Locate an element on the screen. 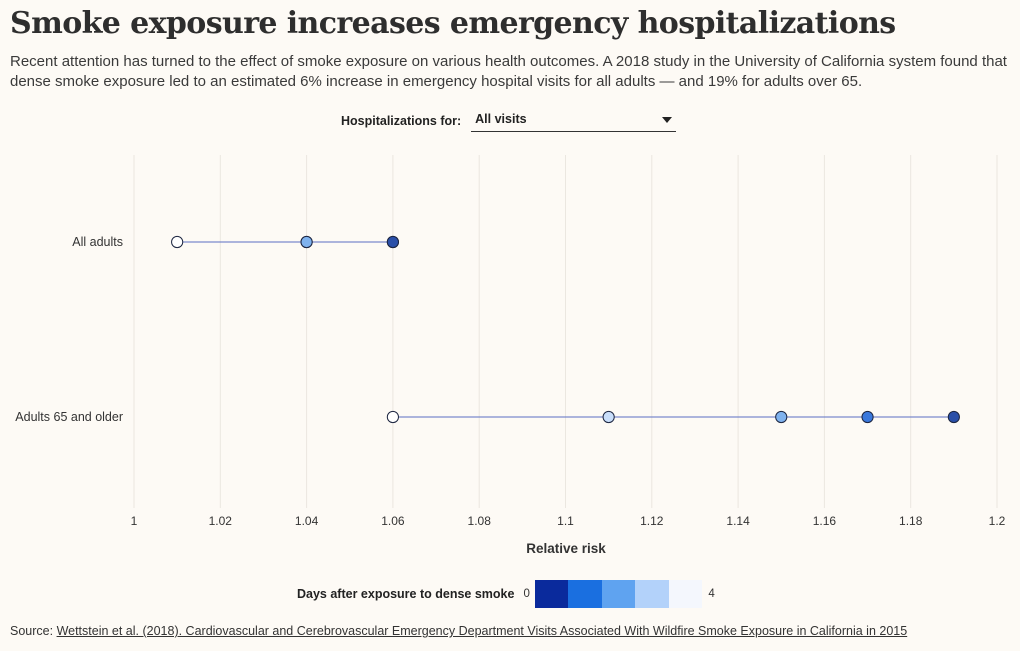 The width and height of the screenshot is (1020, 651). x-axis-ticks: 1 1.02 1.04 1.06 1.08 1.1 1.12 1.14 1.16 1.18 1.2 is located at coordinates (568, 521).